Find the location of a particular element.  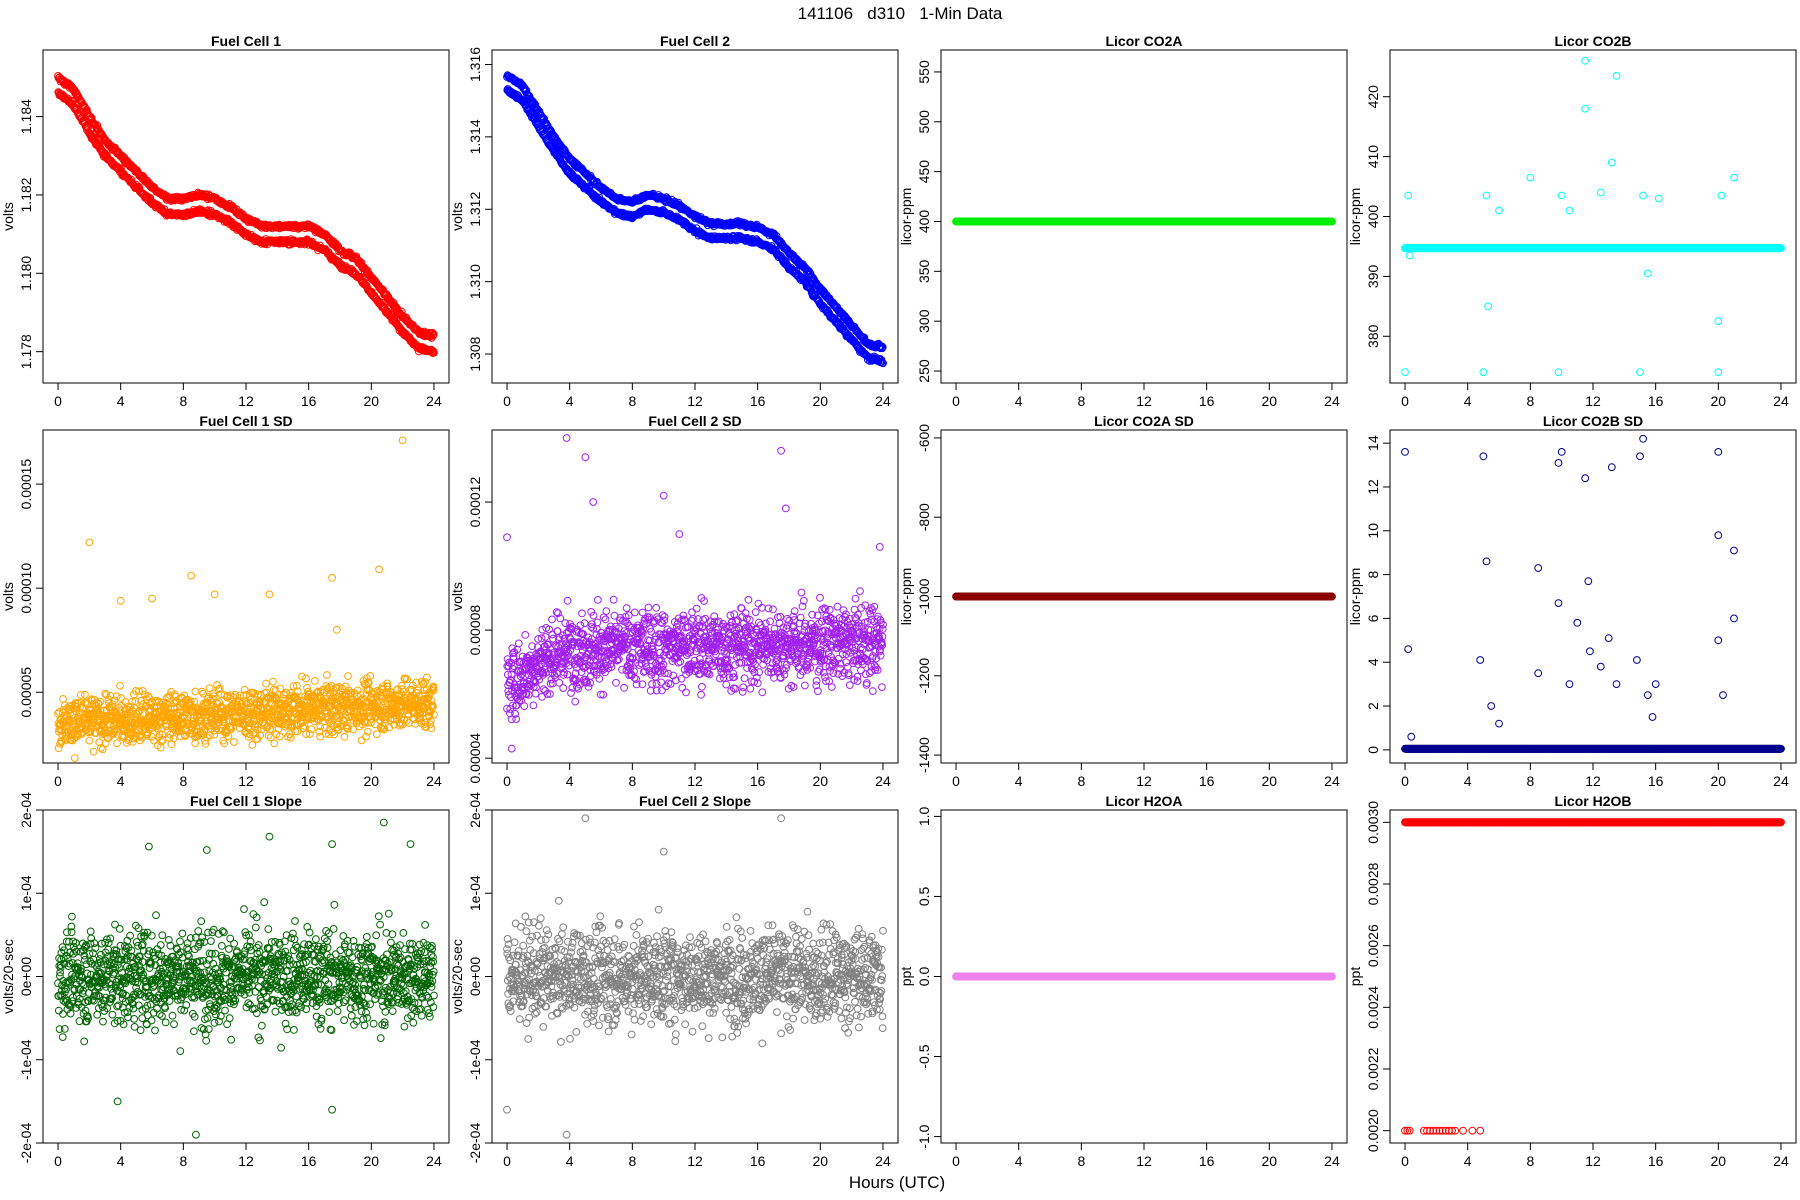

y-tick-label-co2b: 420 is located at coordinates (1373, 97).